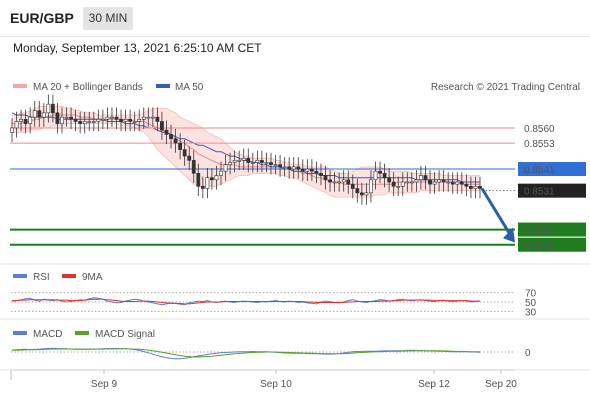 This screenshot has height=400, width=590. I want to click on level-label: 0.8541, so click(539, 170).